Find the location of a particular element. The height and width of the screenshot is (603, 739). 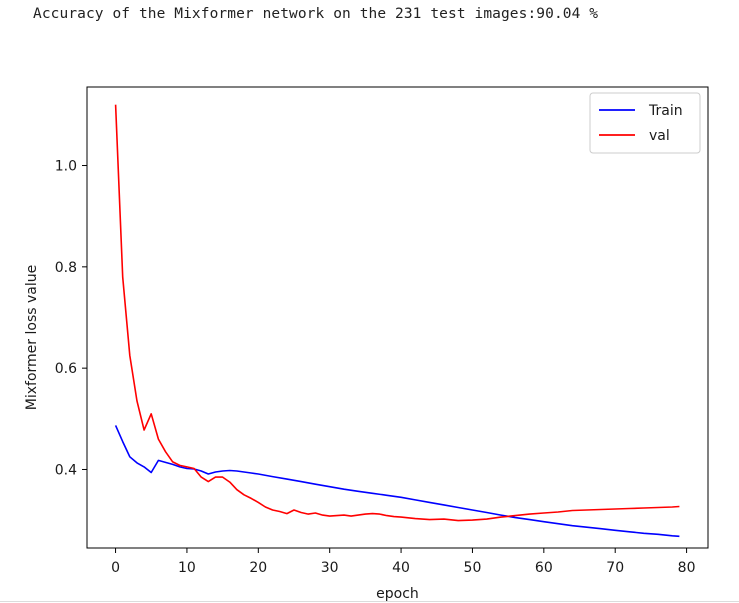

x-axis-label: epoch is located at coordinates (397, 594).